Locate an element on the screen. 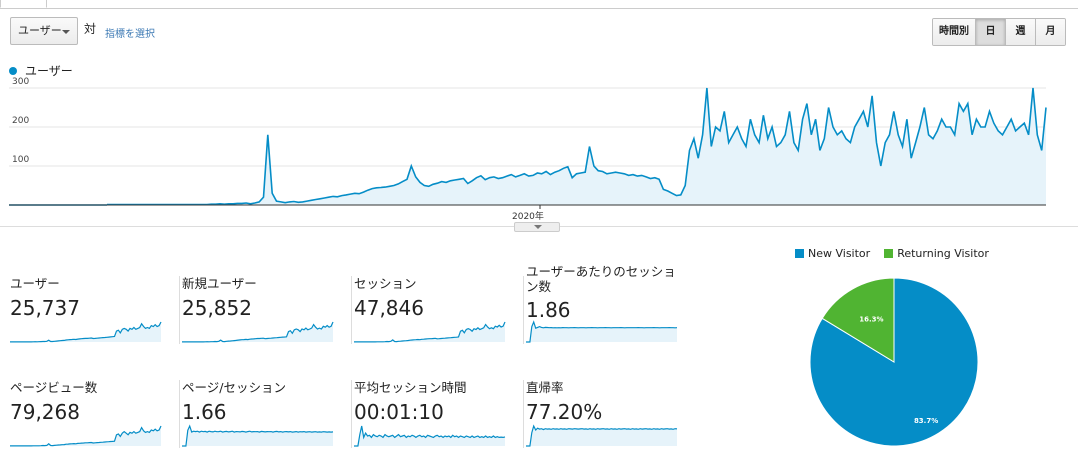  metric-value: 00:01:10 is located at coordinates (399, 412).